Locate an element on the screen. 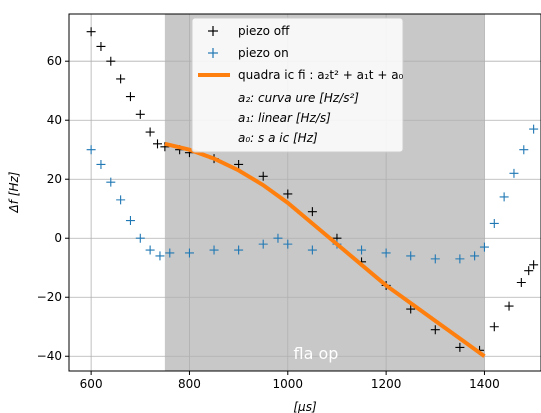 This screenshot has width=541, height=413. x-tick-label: 1400 is located at coordinates (484, 384).